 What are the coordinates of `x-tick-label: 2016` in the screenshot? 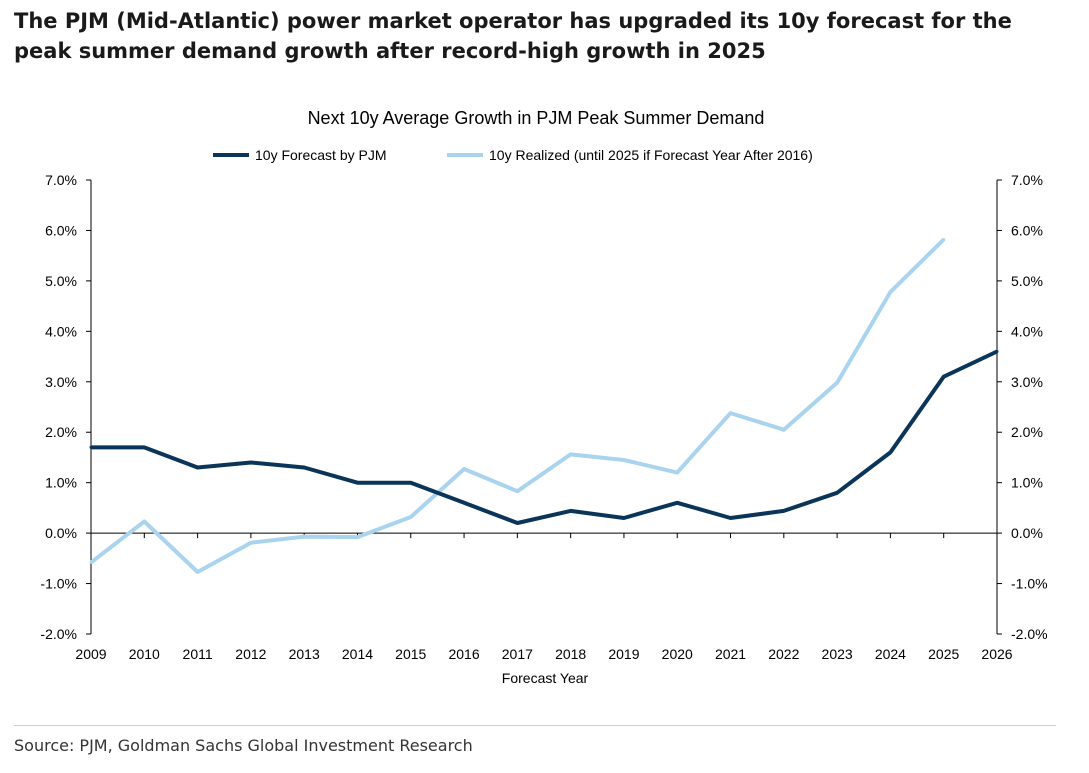 It's located at (463, 654).